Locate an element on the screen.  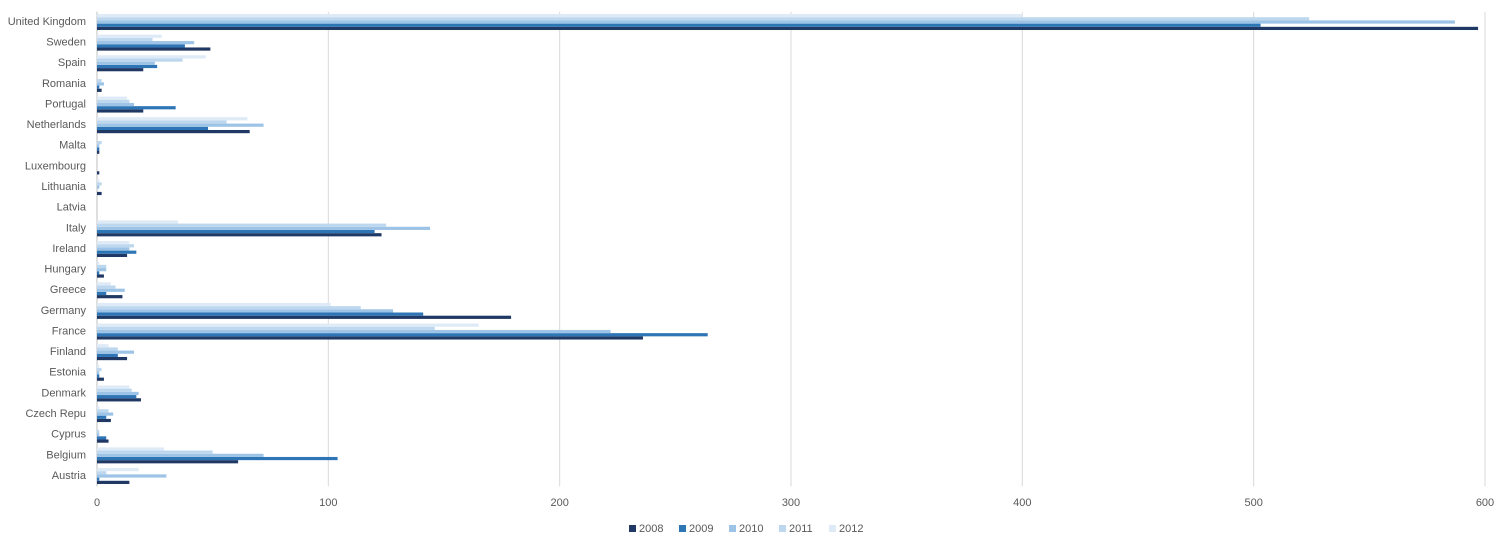
x-tick-label: 300 is located at coordinates (791, 503).